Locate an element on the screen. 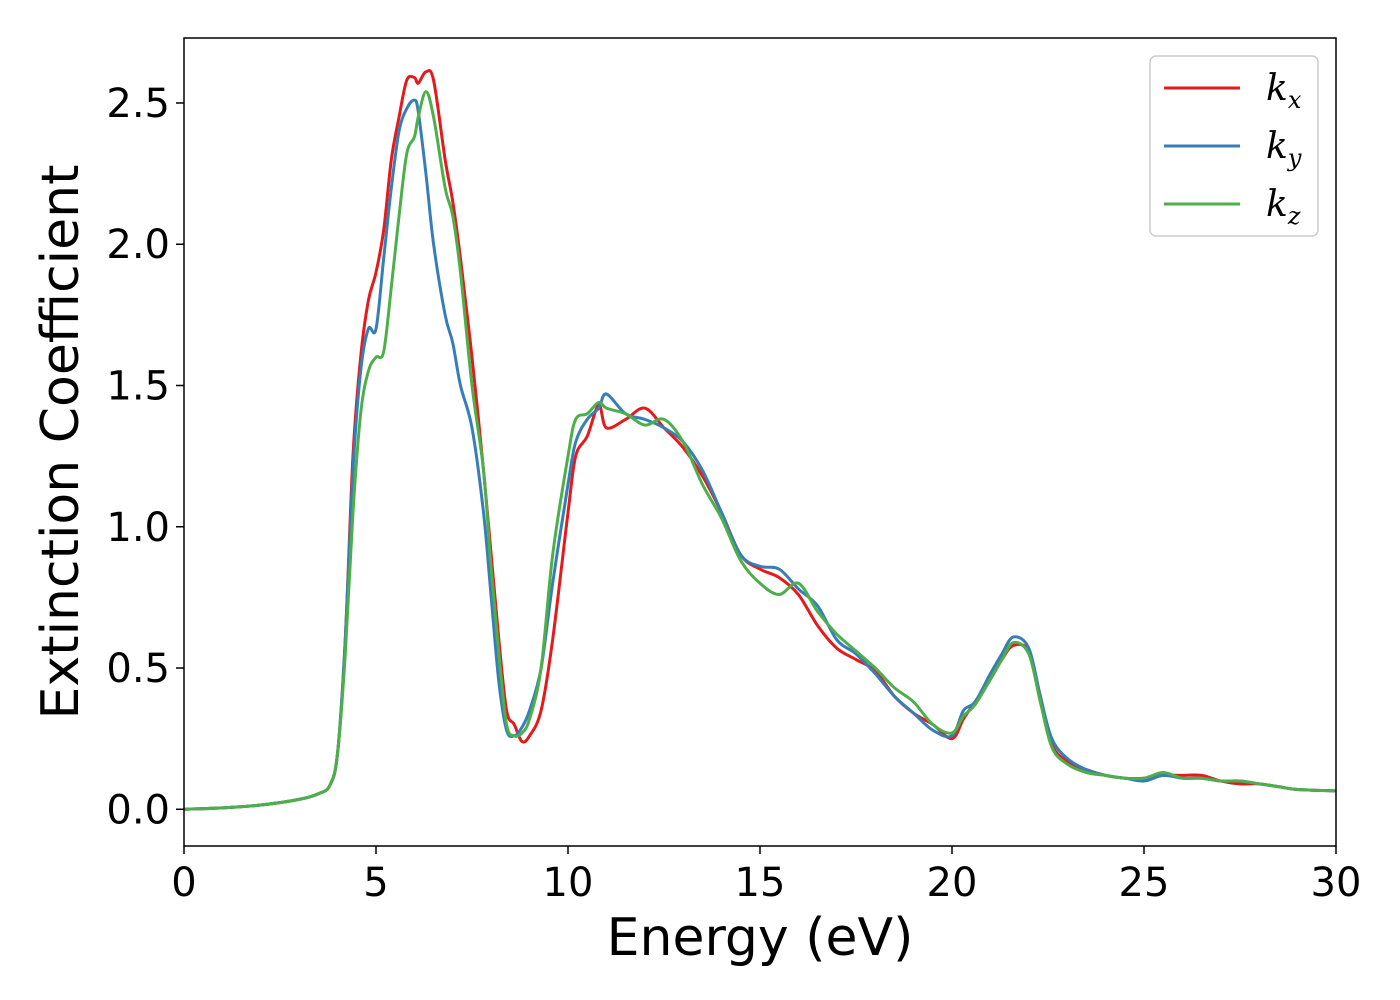  y-tick-label: 0.0 is located at coordinates (138, 810).